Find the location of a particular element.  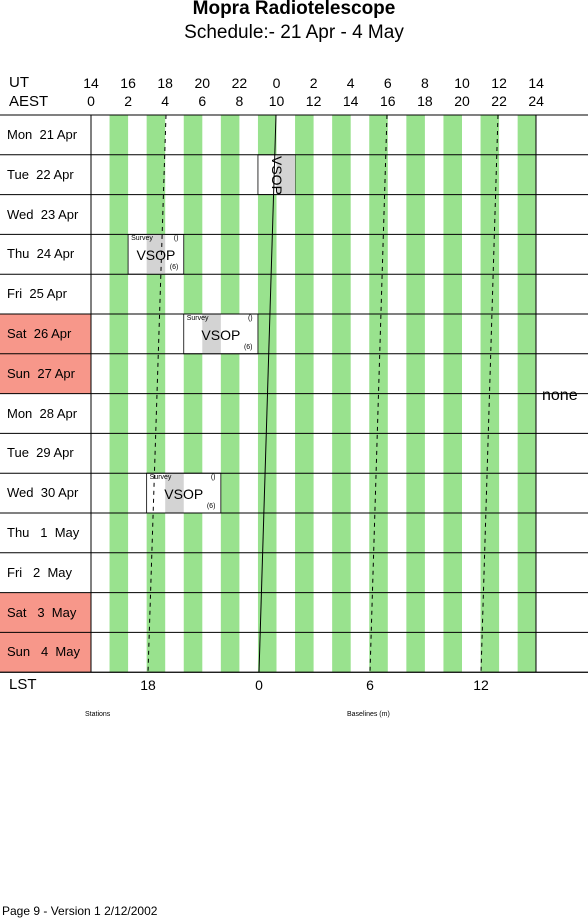

day-label: Mon 28 Apr is located at coordinates (42, 413).